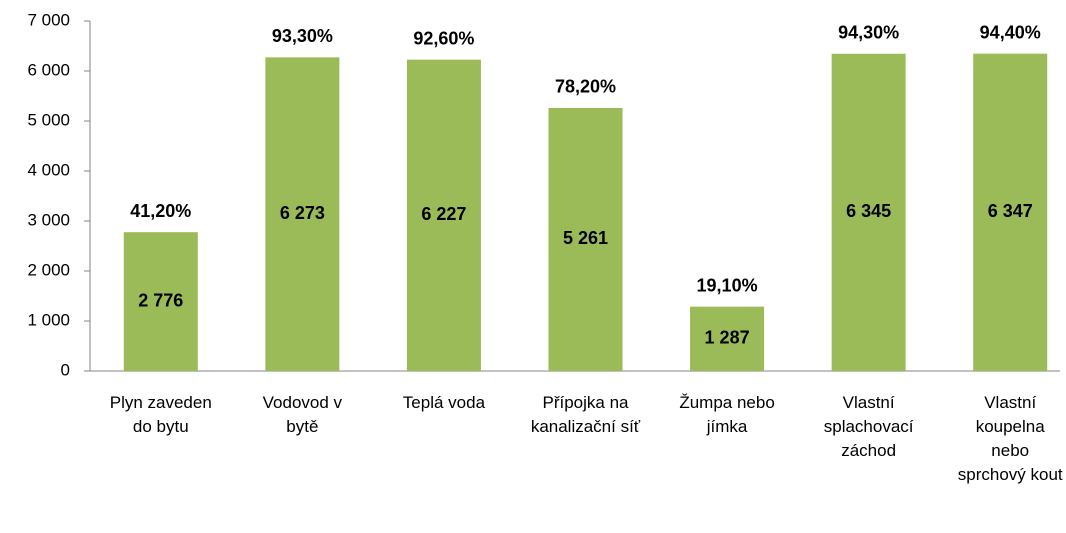 The image size is (1066, 533). What do you see at coordinates (48, 169) in the screenshot?
I see `y-tick-label: 4 000` at bounding box center [48, 169].